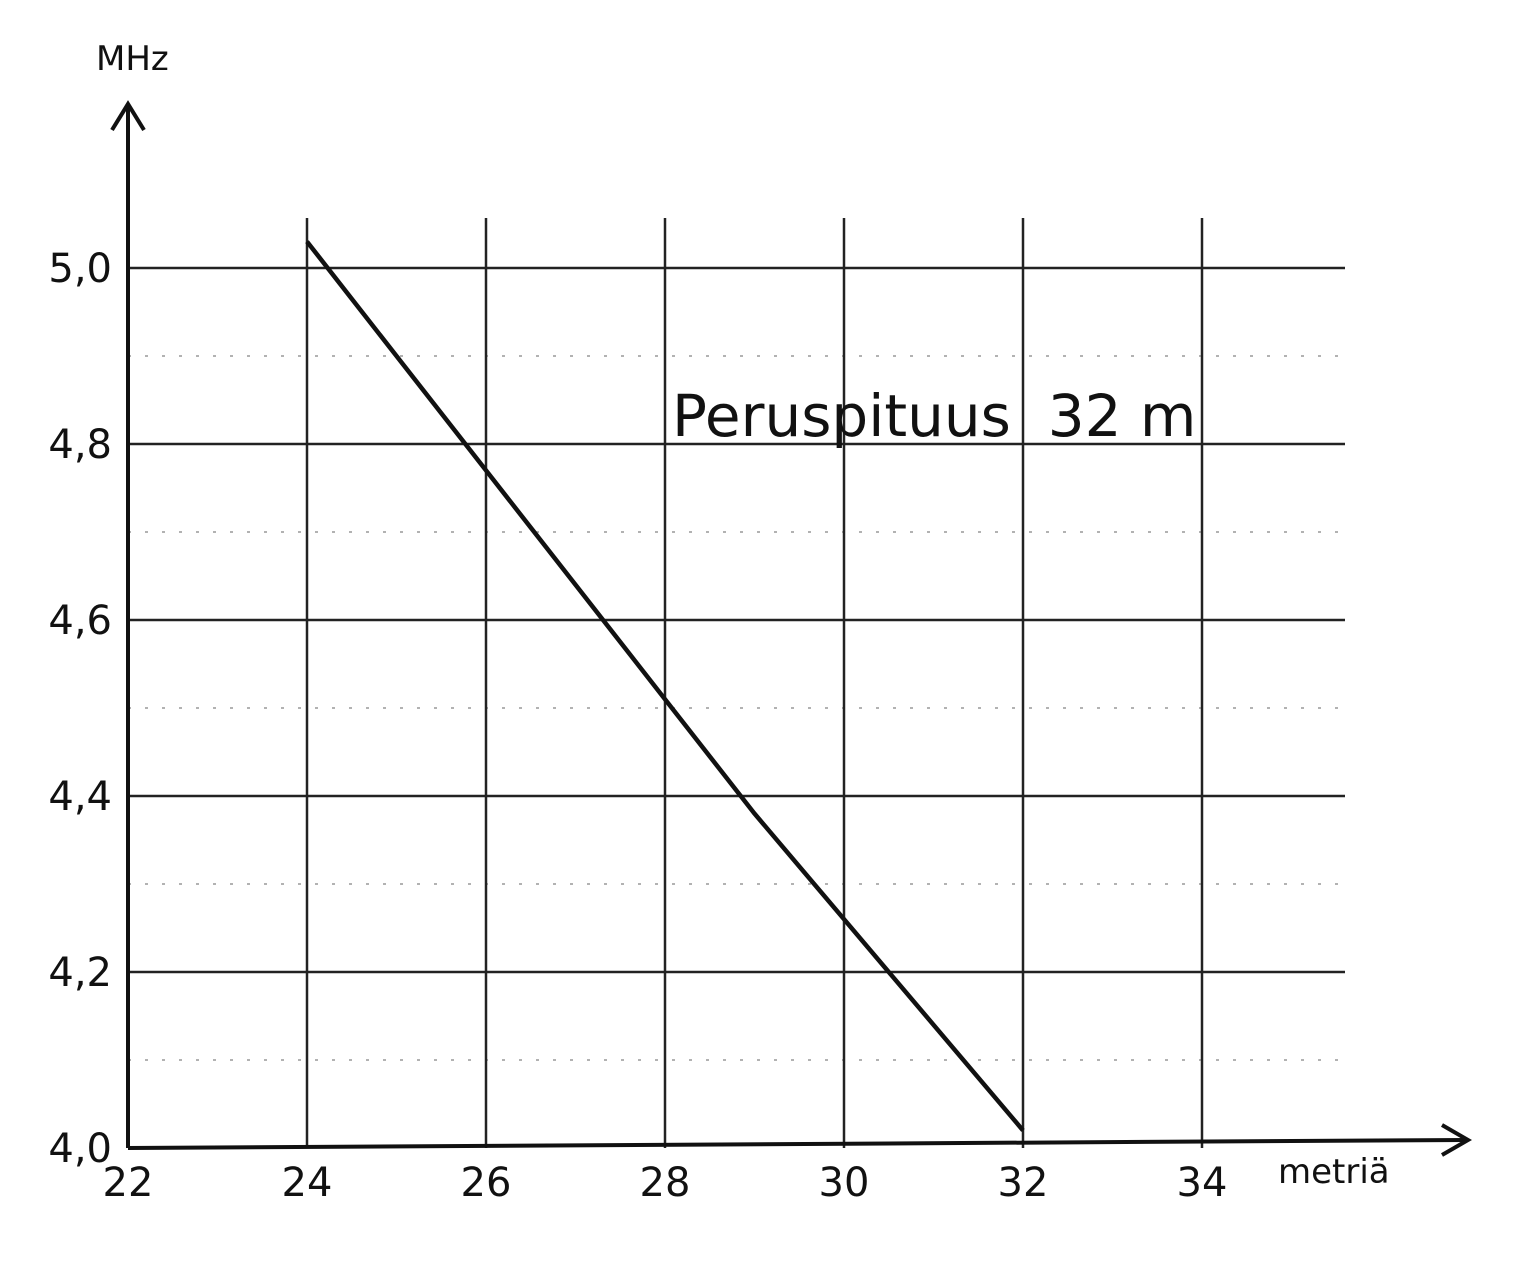 This screenshot has height=1265, width=1518. I want to click on x-tick-label: 34, so click(1202, 1183).